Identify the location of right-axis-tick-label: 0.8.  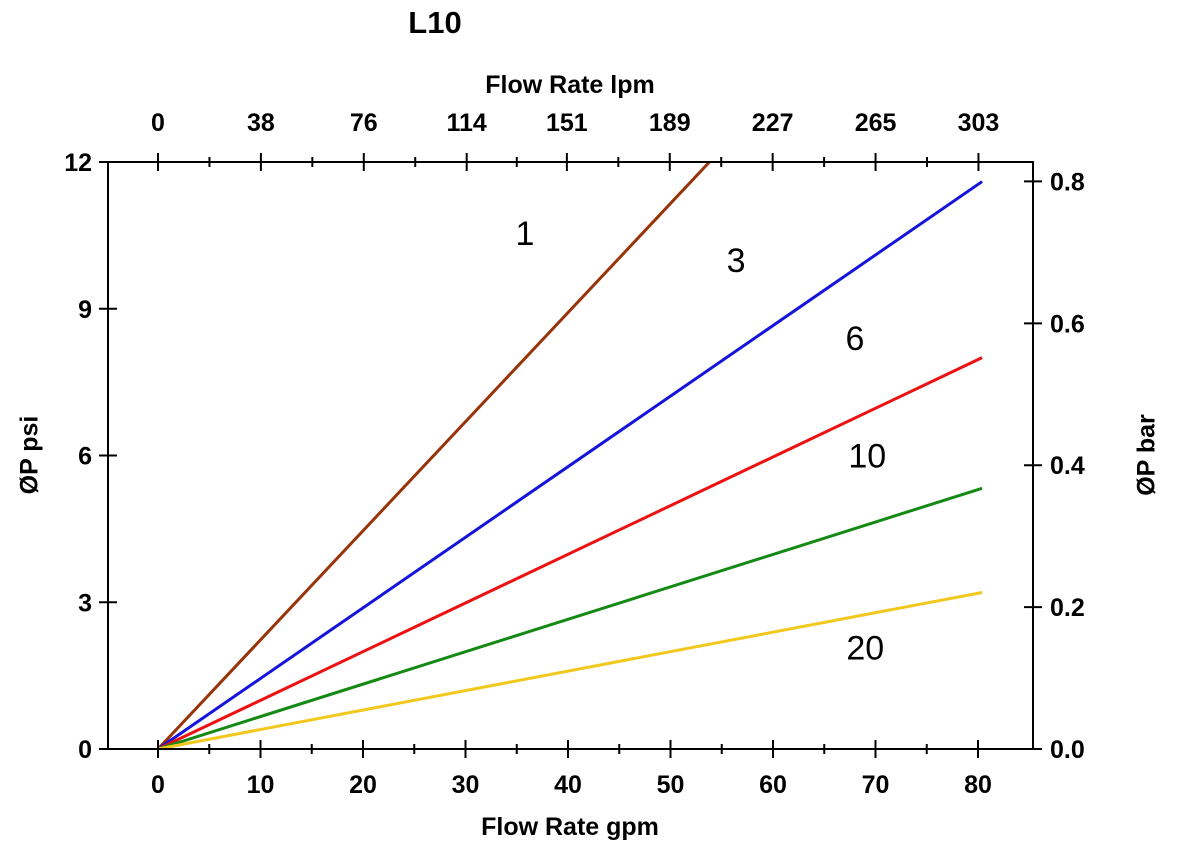
(1067, 182).